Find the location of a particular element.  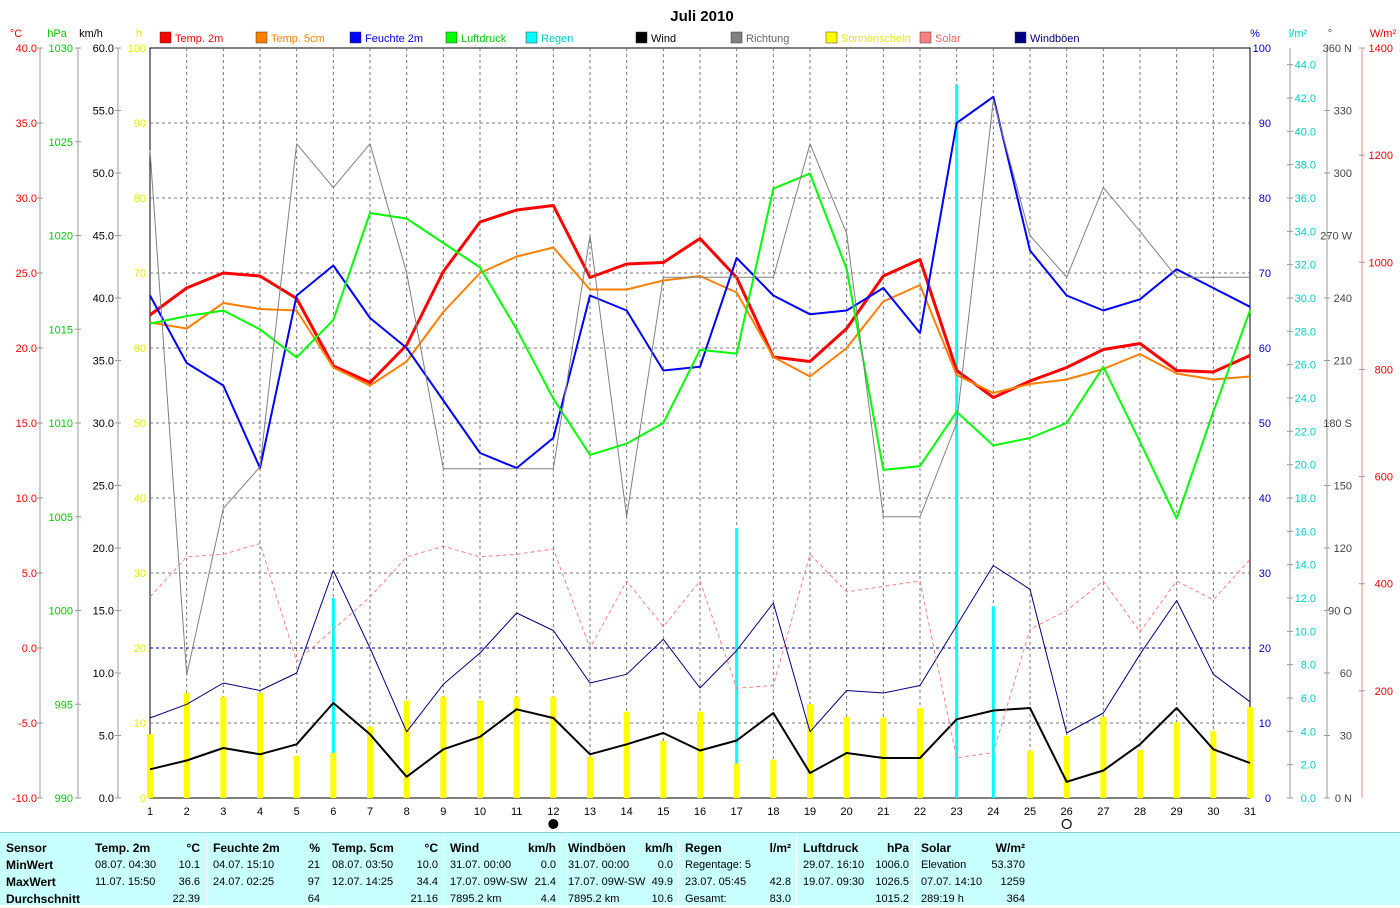

tick-label-direction: 240 is located at coordinates (1343, 299).